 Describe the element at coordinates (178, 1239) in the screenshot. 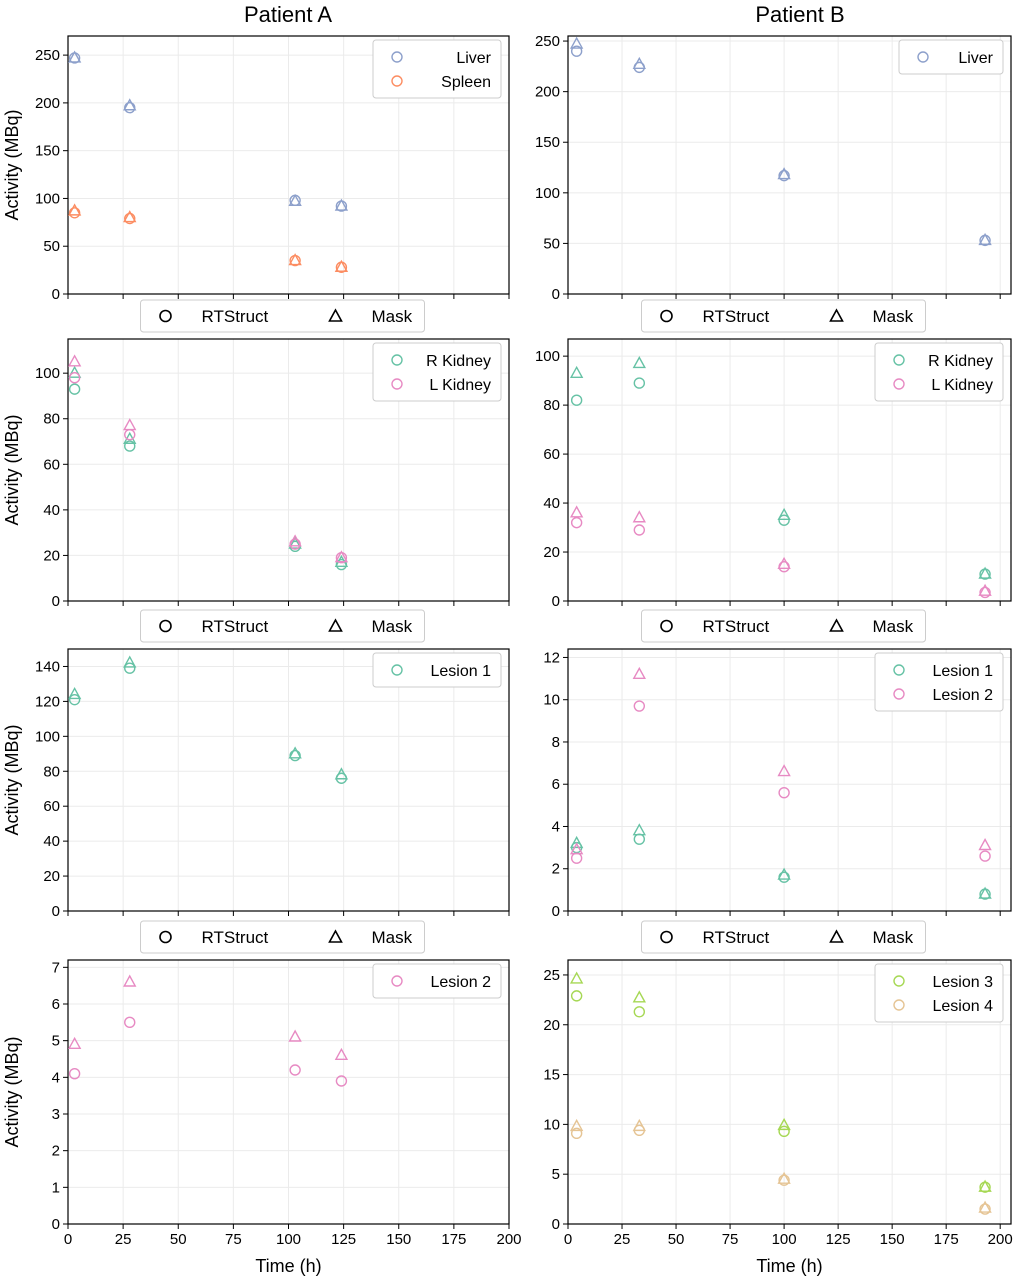

I see `x-tick-label: 50` at that location.